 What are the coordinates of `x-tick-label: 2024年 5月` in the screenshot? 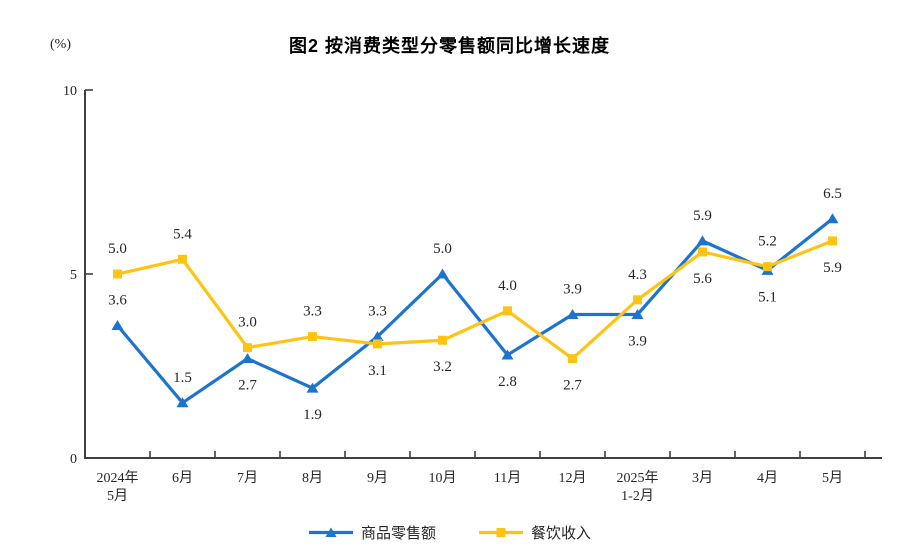 It's located at (118, 487).